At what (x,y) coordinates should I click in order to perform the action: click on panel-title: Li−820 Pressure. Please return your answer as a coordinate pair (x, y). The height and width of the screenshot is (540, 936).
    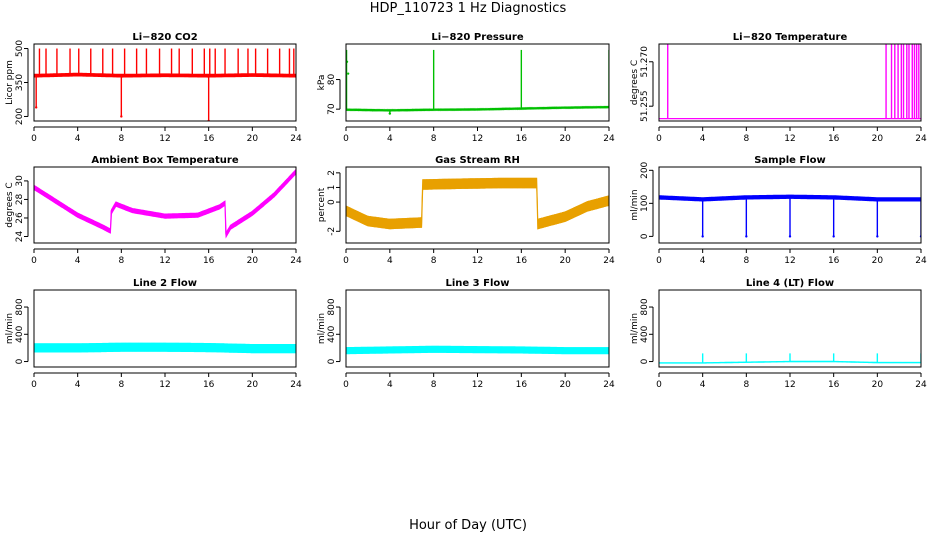
    Looking at the image, I should click on (477, 37).